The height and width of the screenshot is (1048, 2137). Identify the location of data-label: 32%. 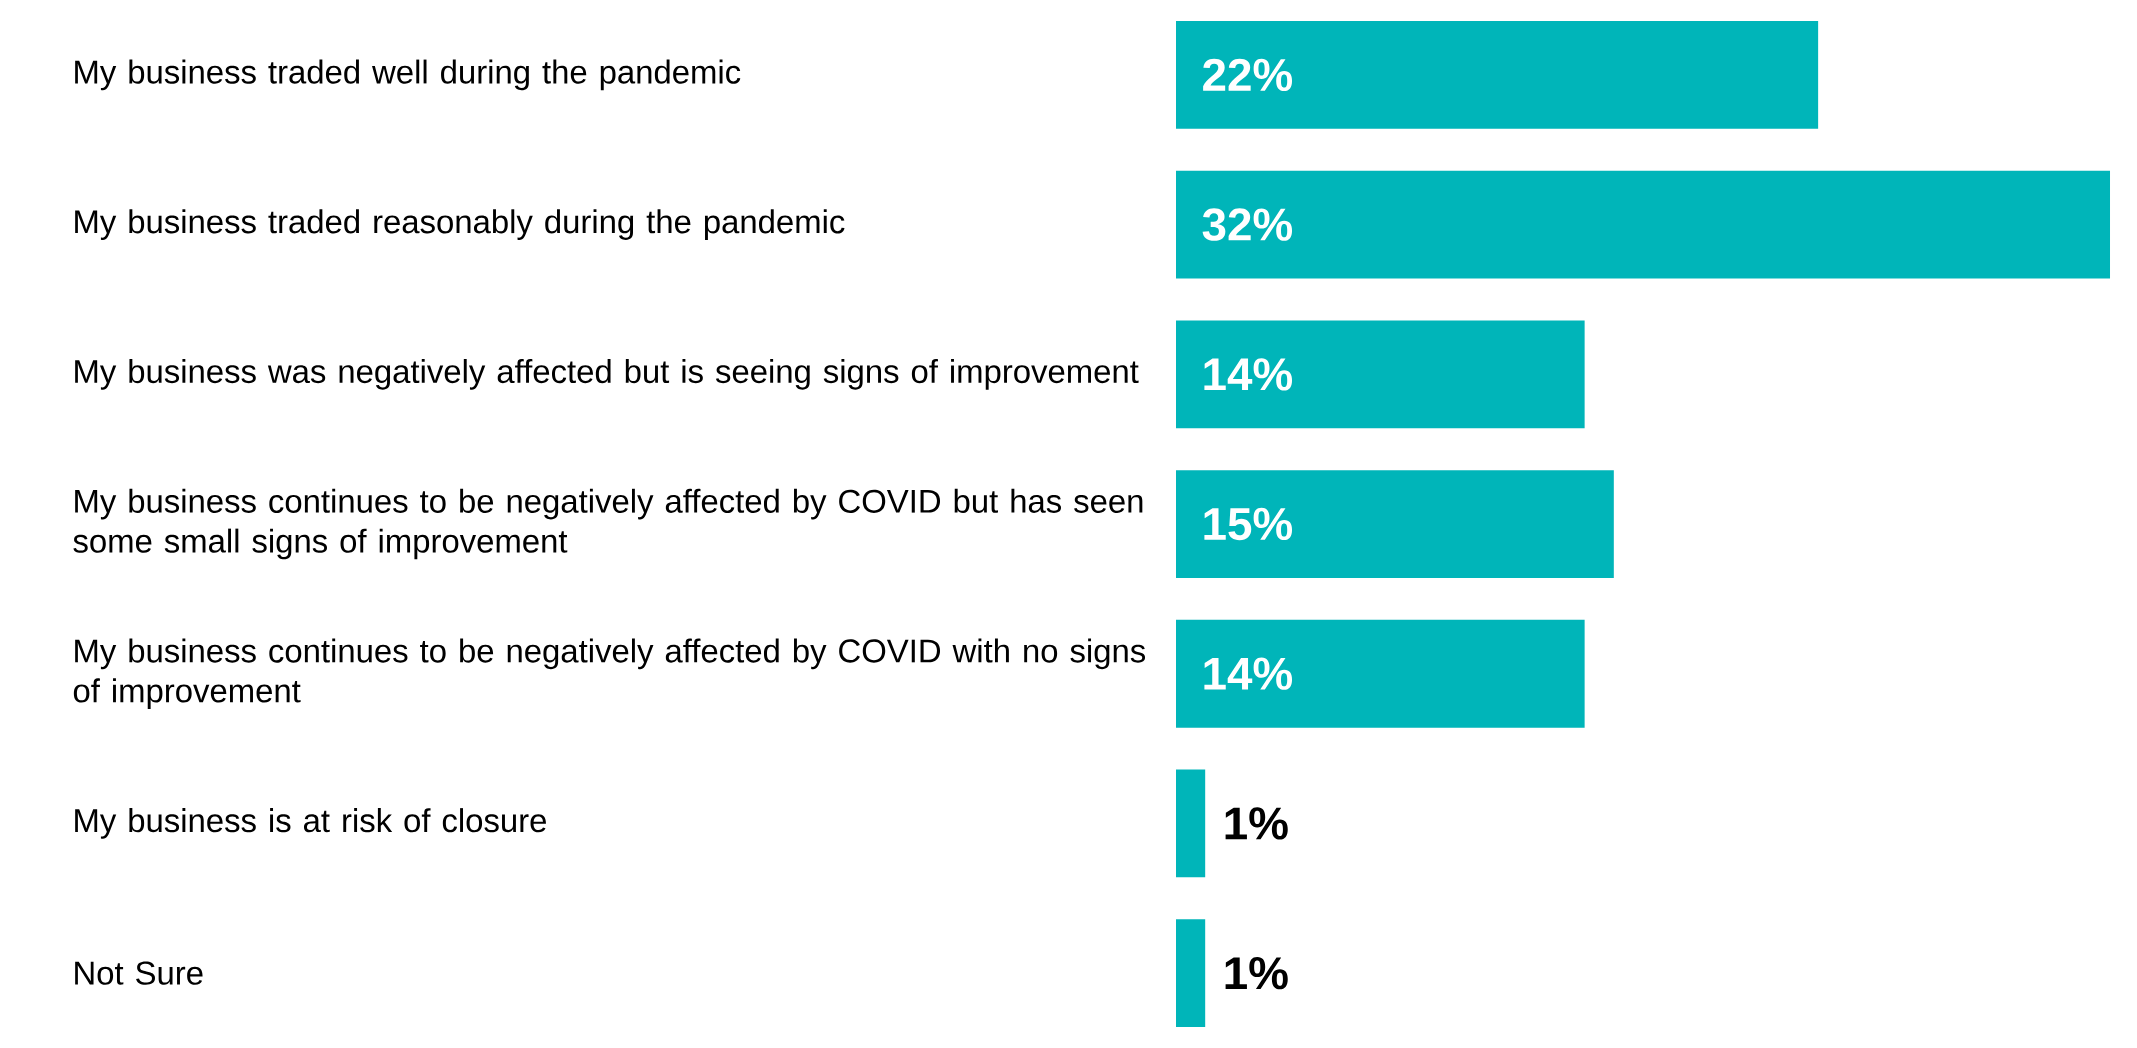
(1247, 224).